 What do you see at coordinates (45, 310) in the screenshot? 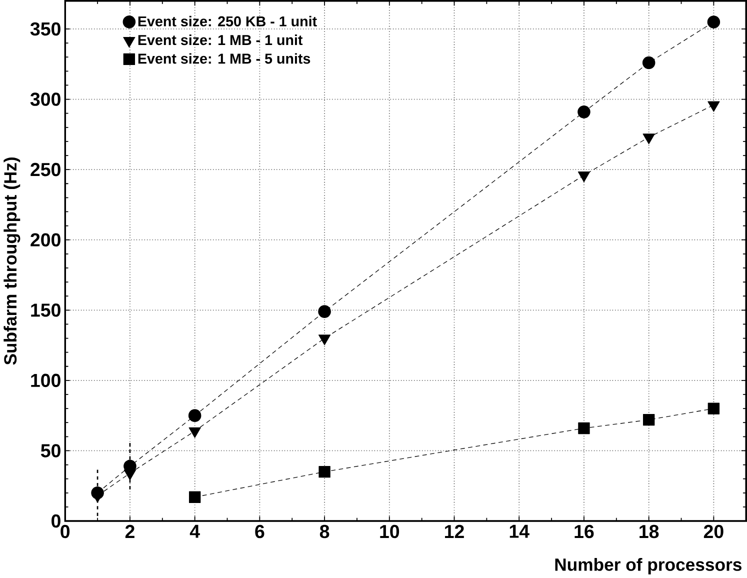
I see `y-tick-label: 150` at bounding box center [45, 310].